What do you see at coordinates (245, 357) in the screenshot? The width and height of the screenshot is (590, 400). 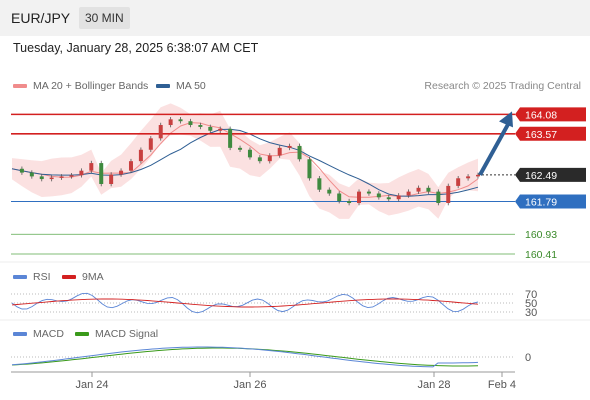 I see `macd-line` at bounding box center [245, 357].